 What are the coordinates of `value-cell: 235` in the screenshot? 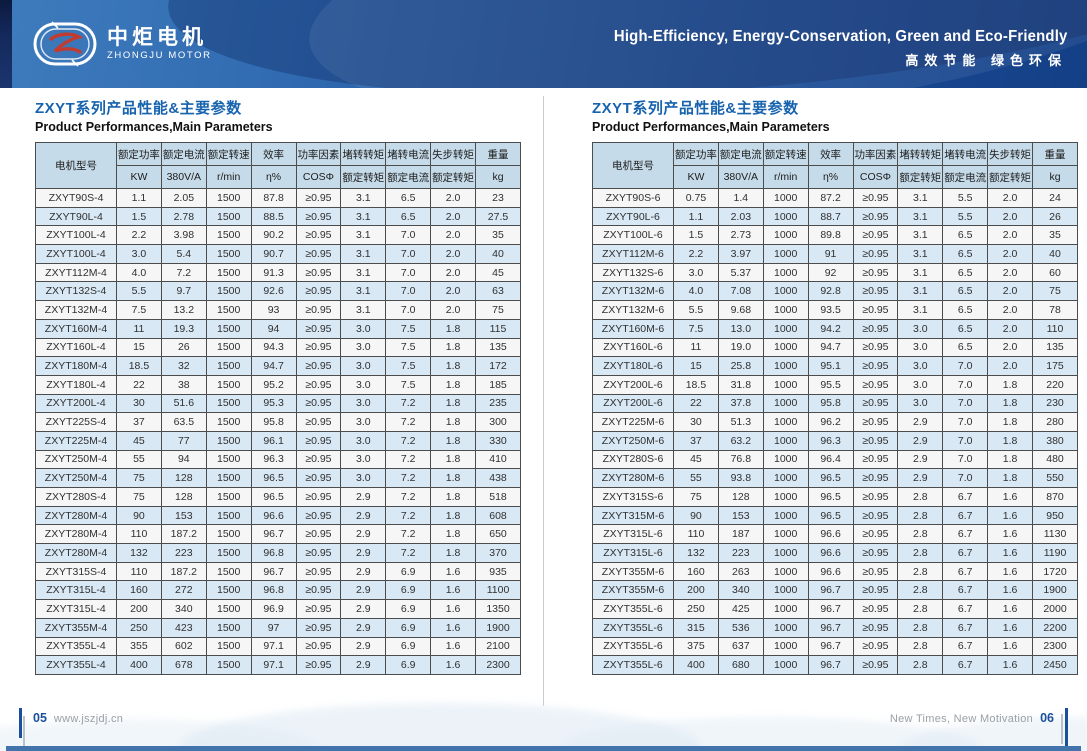 It's located at (498, 403).